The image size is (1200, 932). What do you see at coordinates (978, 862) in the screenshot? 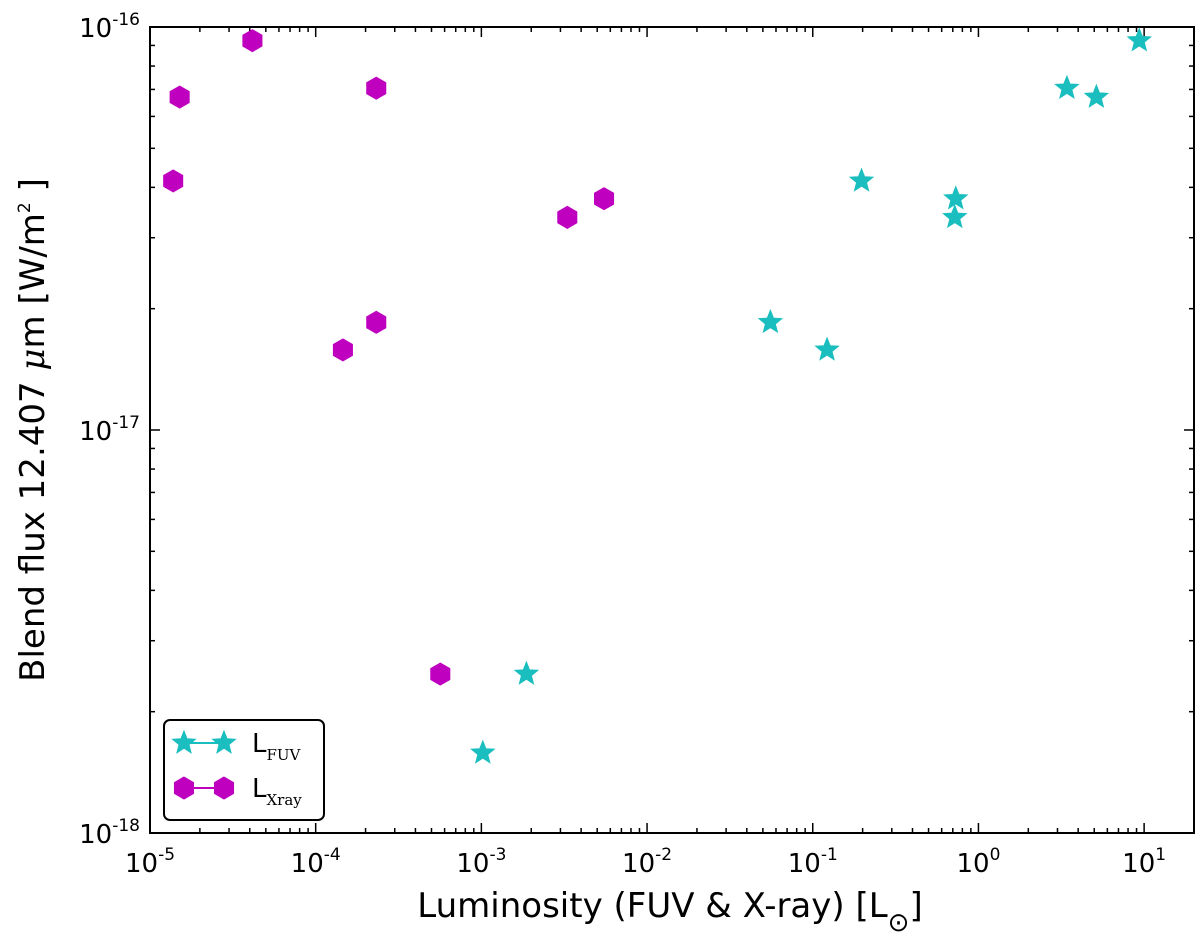
I see `x-tick-label: 10⁰` at bounding box center [978, 862].